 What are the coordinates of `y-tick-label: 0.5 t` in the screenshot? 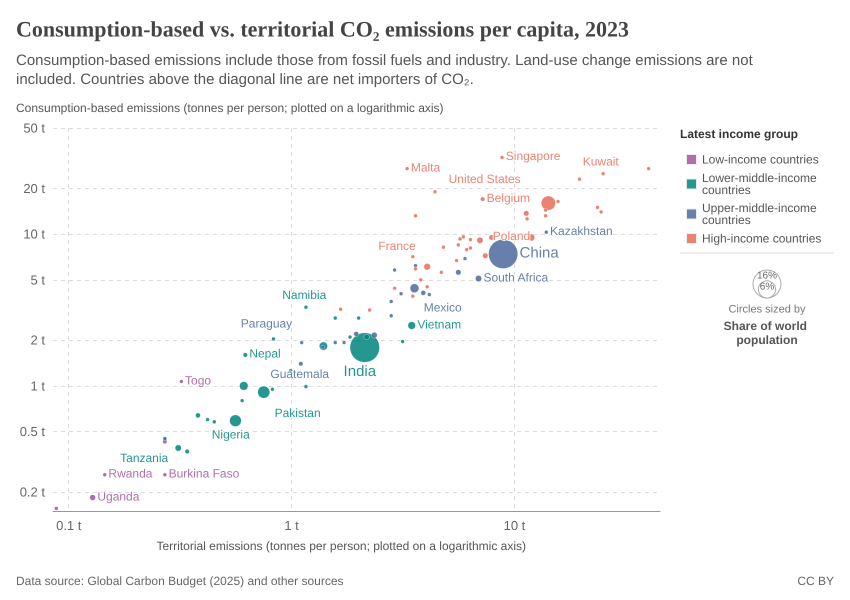 It's located at (33, 432).